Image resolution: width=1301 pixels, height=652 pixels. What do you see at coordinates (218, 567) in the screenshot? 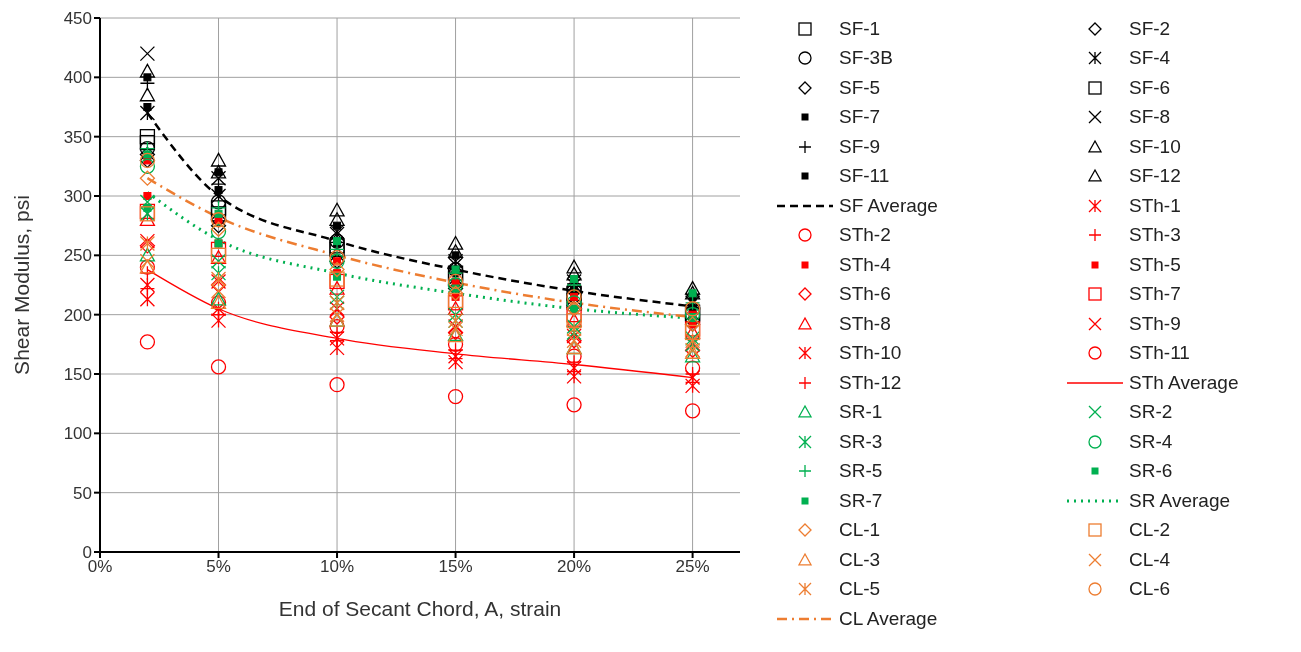
I see `x-tick-label: 5%` at bounding box center [218, 567].